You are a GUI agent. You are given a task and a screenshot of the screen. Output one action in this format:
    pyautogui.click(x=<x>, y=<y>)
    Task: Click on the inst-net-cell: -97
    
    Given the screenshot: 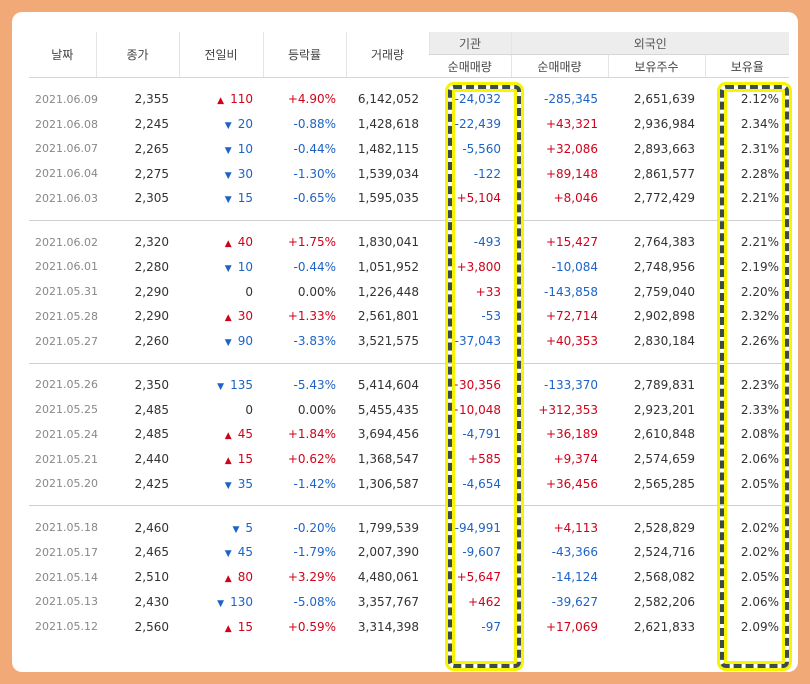 What is the action you would take?
    pyautogui.click(x=491, y=626)
    